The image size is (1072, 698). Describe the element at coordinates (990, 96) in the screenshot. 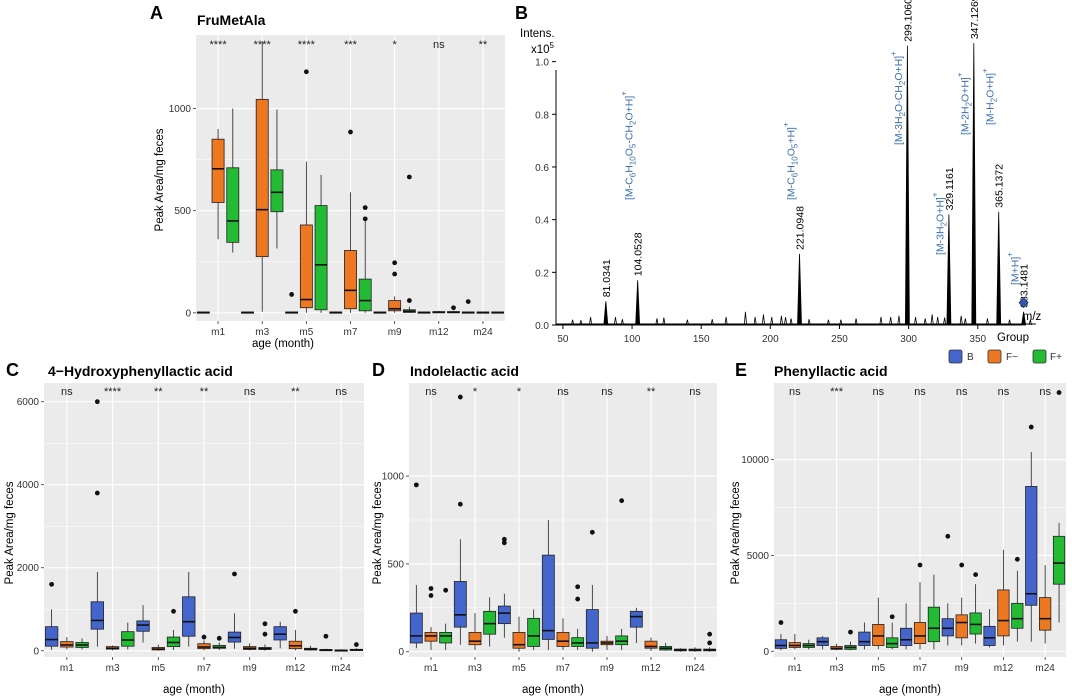

I see `panel-b-ion-annotation: [M-H2O+H]+` at that location.